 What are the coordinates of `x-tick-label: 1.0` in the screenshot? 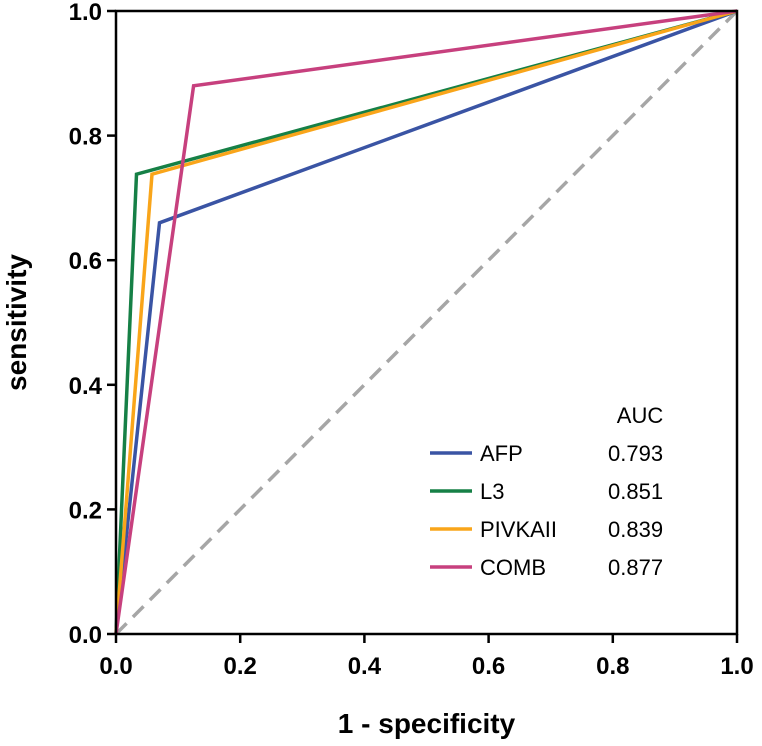 It's located at (736, 666).